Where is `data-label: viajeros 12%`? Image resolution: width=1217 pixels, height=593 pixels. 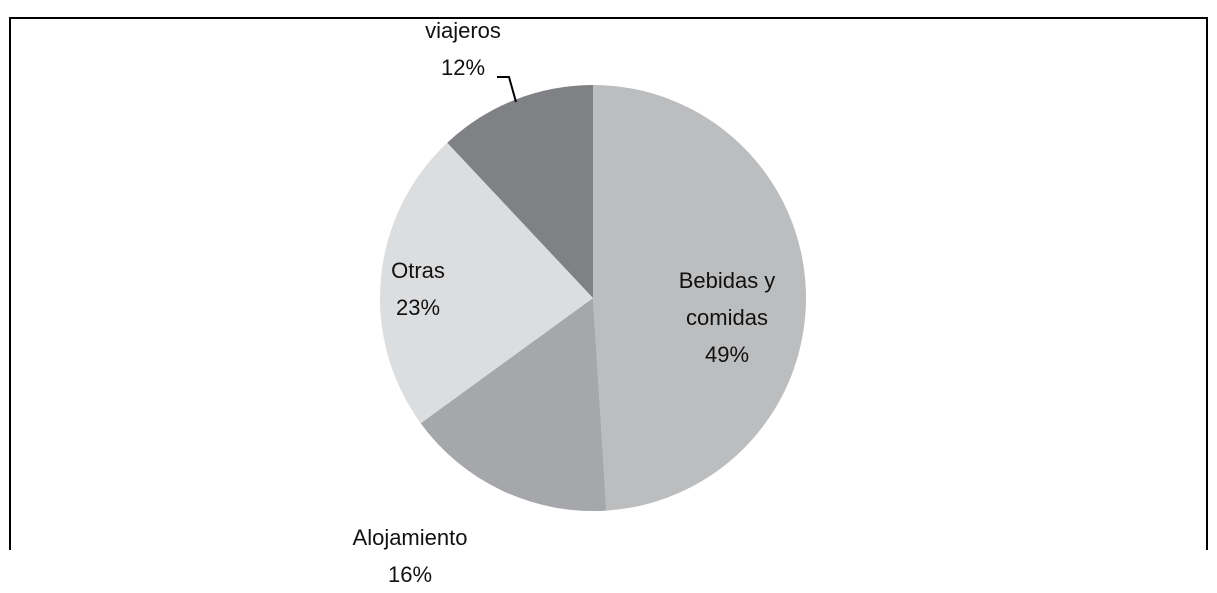
data-label: viajeros 12% is located at coordinates (463, 49).